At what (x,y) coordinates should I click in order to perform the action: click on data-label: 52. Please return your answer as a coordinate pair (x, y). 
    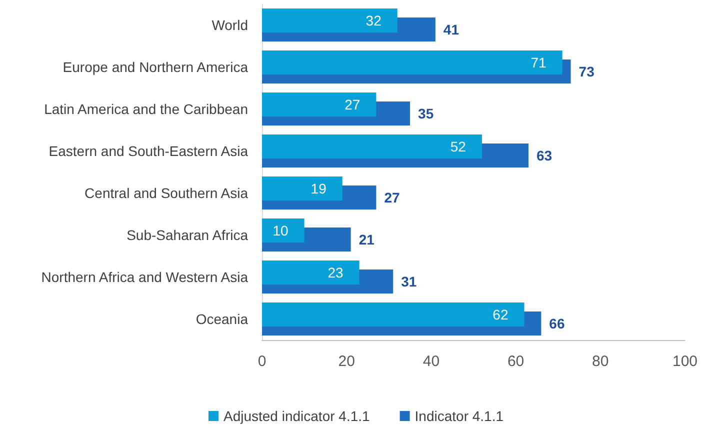
    Looking at the image, I should click on (458, 146).